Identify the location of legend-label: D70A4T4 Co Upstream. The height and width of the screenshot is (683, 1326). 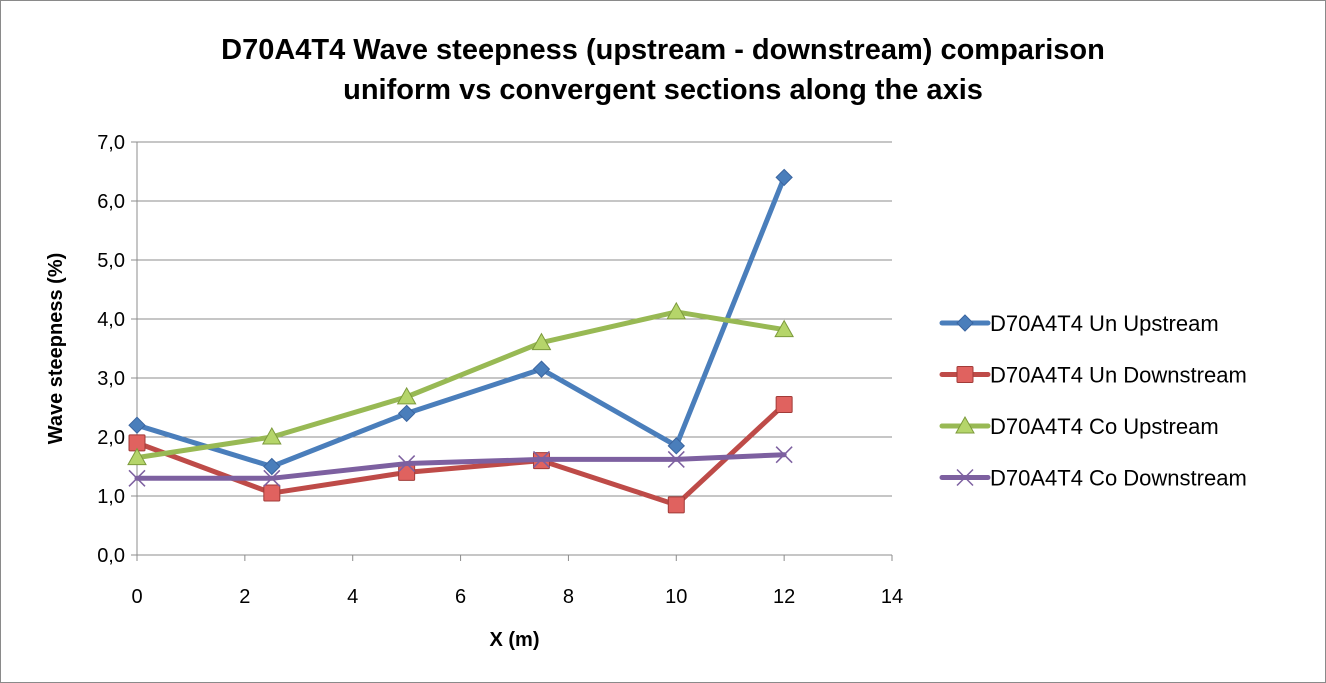
(1104, 426).